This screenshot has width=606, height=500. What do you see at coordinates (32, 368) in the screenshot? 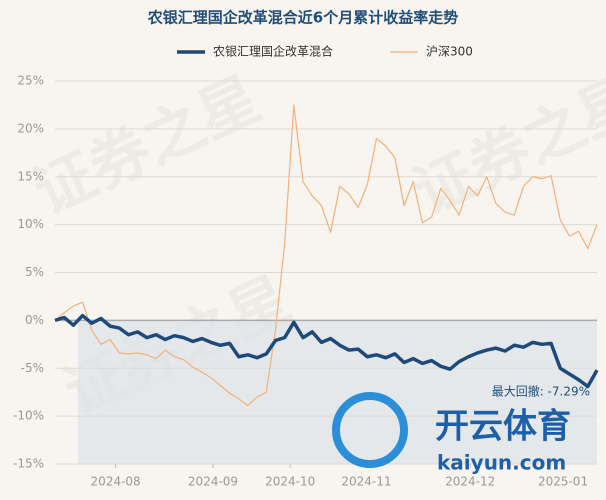
I see `y-tick-label: -5%` at bounding box center [32, 368].